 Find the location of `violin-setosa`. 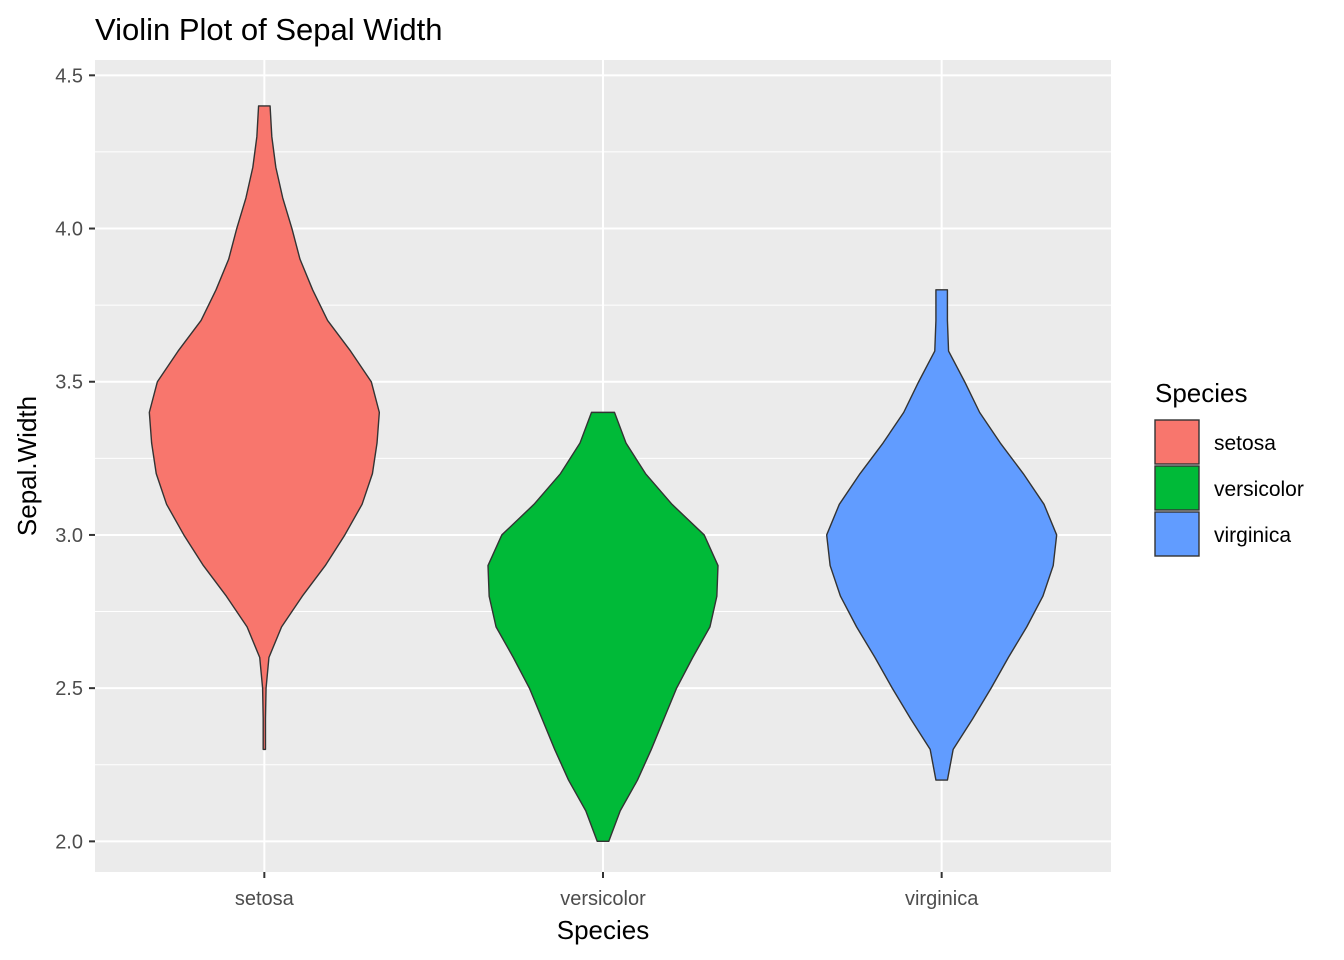

violin-setosa is located at coordinates (264, 428).